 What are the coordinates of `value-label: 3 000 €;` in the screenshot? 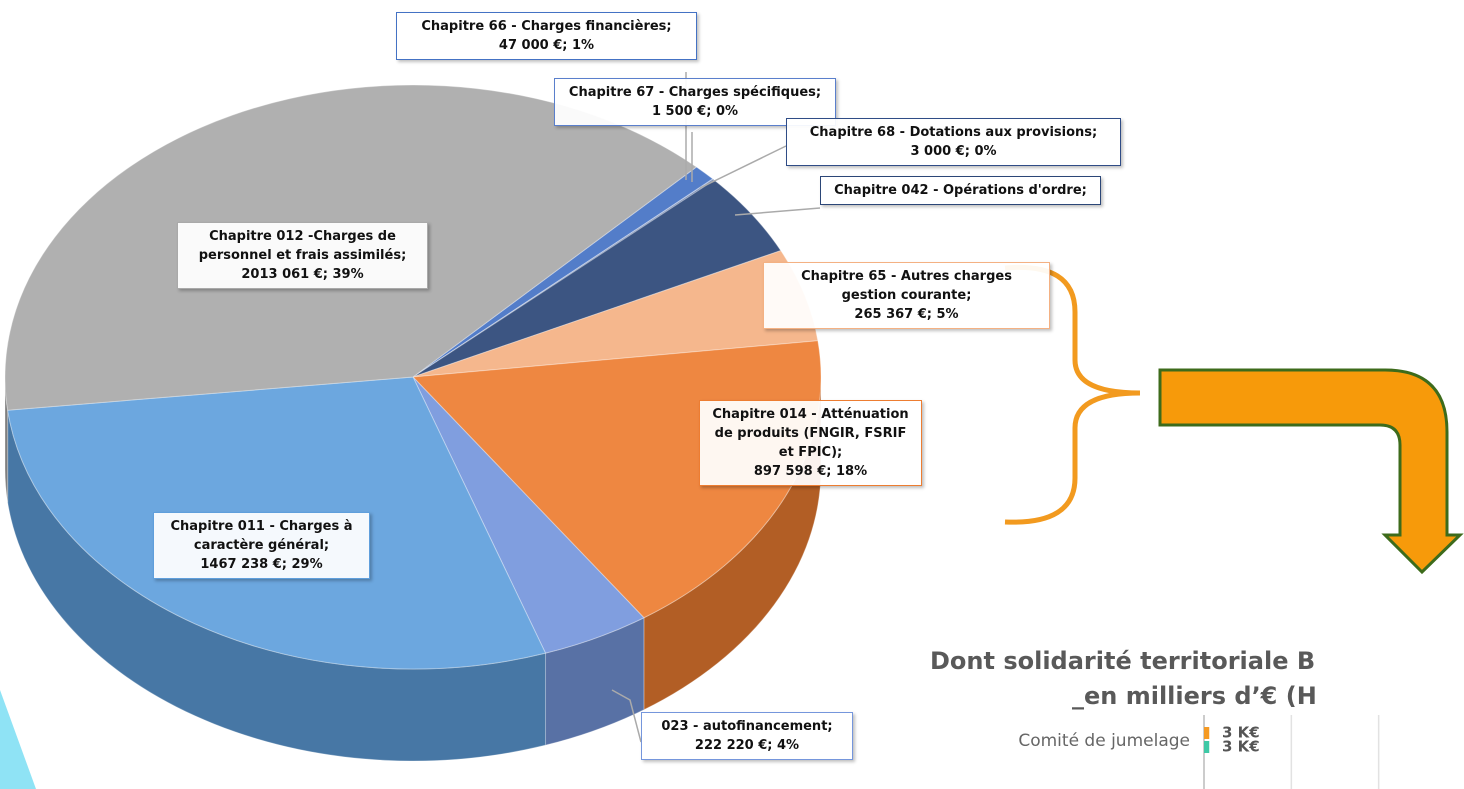 It's located at (940, 151).